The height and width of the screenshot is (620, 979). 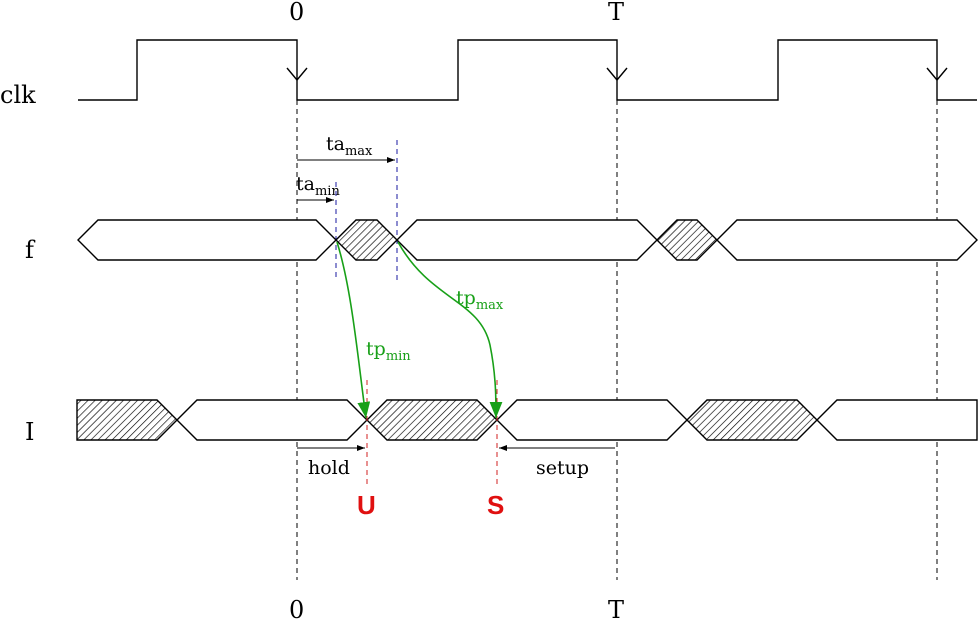 What do you see at coordinates (296, 608) in the screenshot?
I see `time-label-zero-bottom: 0` at bounding box center [296, 608].